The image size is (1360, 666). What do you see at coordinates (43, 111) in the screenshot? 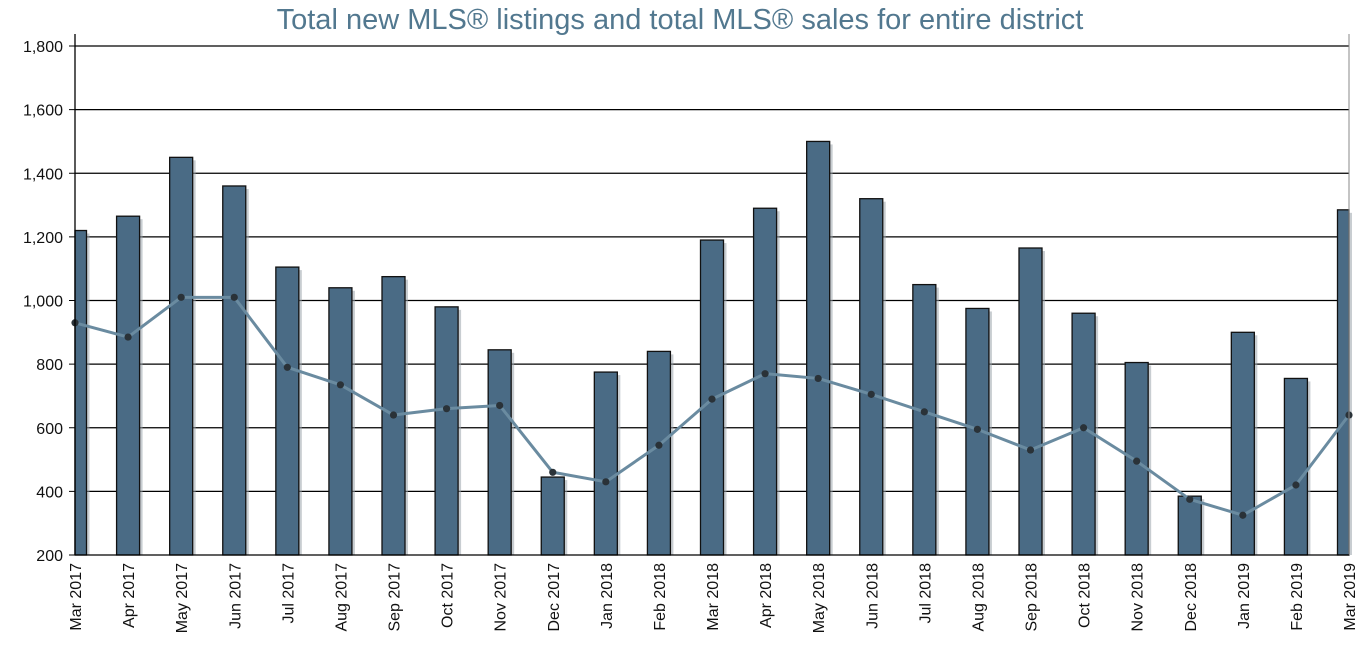
I see `y-tick-label: 1,600` at bounding box center [43, 111].